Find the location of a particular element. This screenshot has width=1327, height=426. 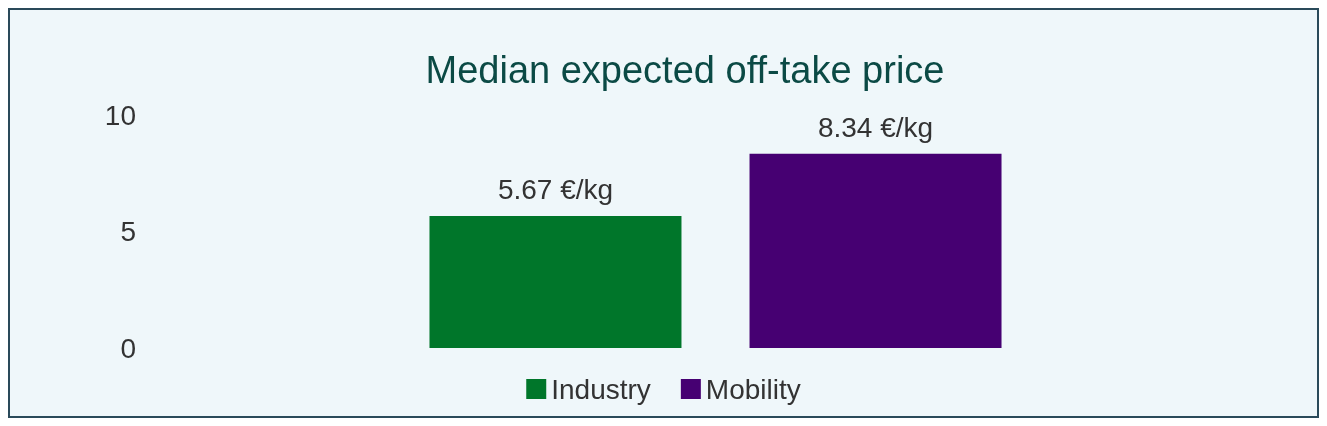

legend-label: Industry is located at coordinates (601, 389).